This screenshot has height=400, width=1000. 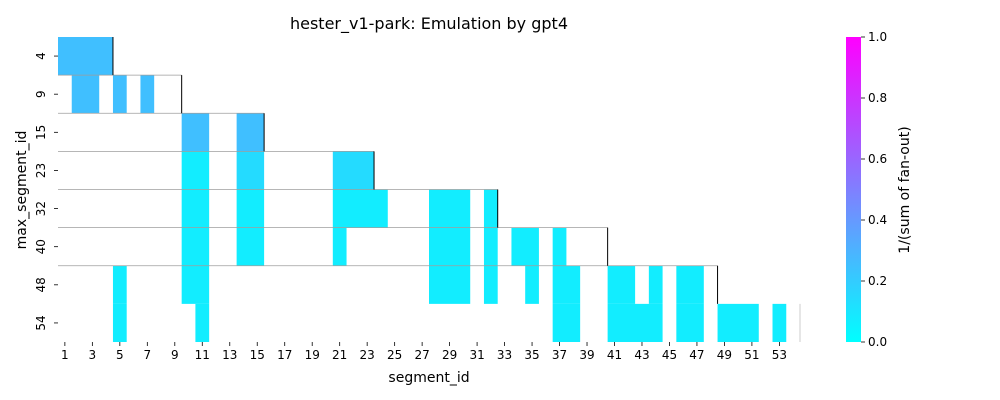 I want to click on x-tick-label: 17, so click(x=284, y=355).